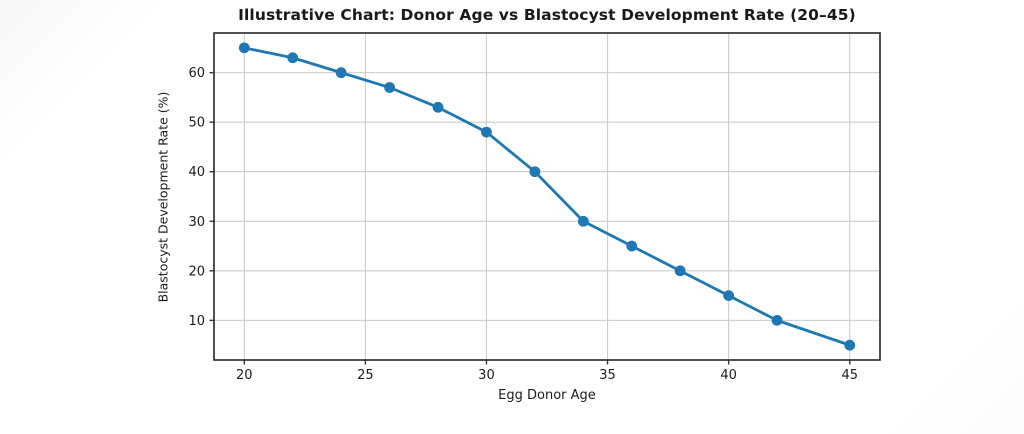 Image resolution: width=1024 pixels, height=434 pixels. Describe the element at coordinates (486, 375) in the screenshot. I see `x-tick-label: 30` at that location.